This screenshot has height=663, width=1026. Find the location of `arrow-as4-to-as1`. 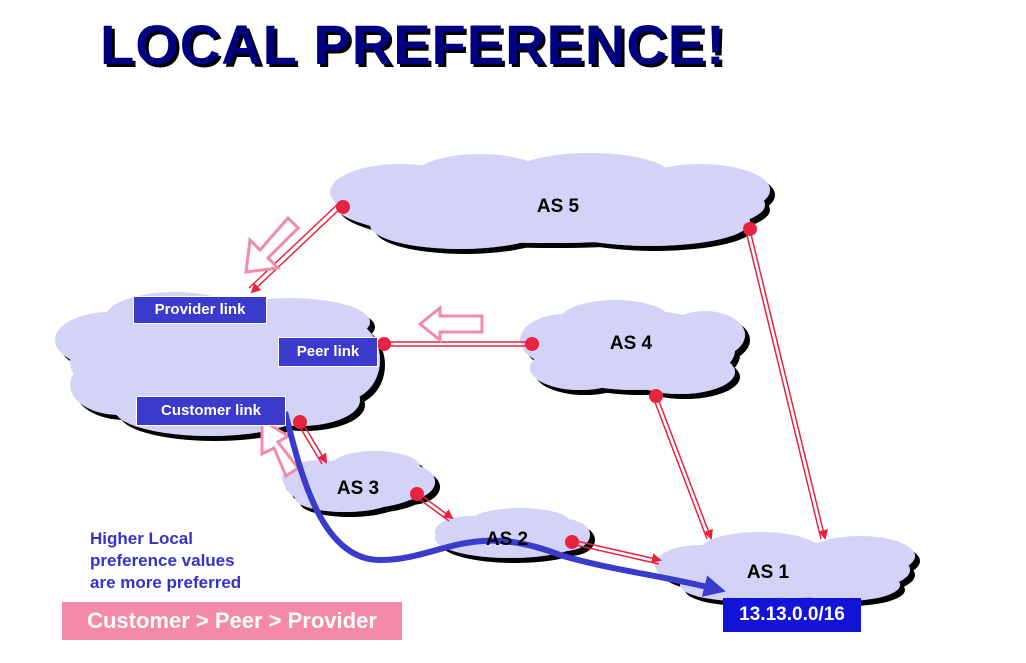

arrow-as4-to-as1 is located at coordinates (682, 467).